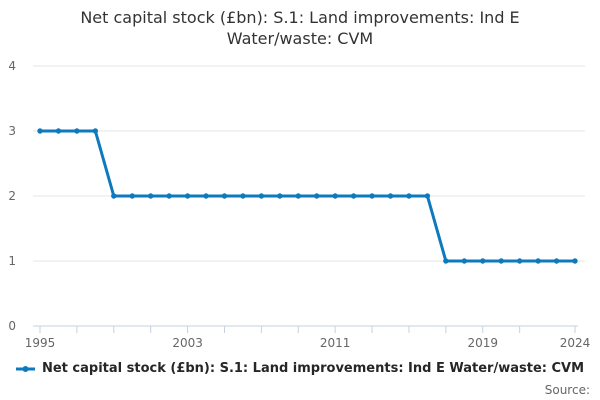 Image resolution: width=600 pixels, height=400 pixels. Describe the element at coordinates (12, 66) in the screenshot. I see `y-axis-label: 4` at that location.